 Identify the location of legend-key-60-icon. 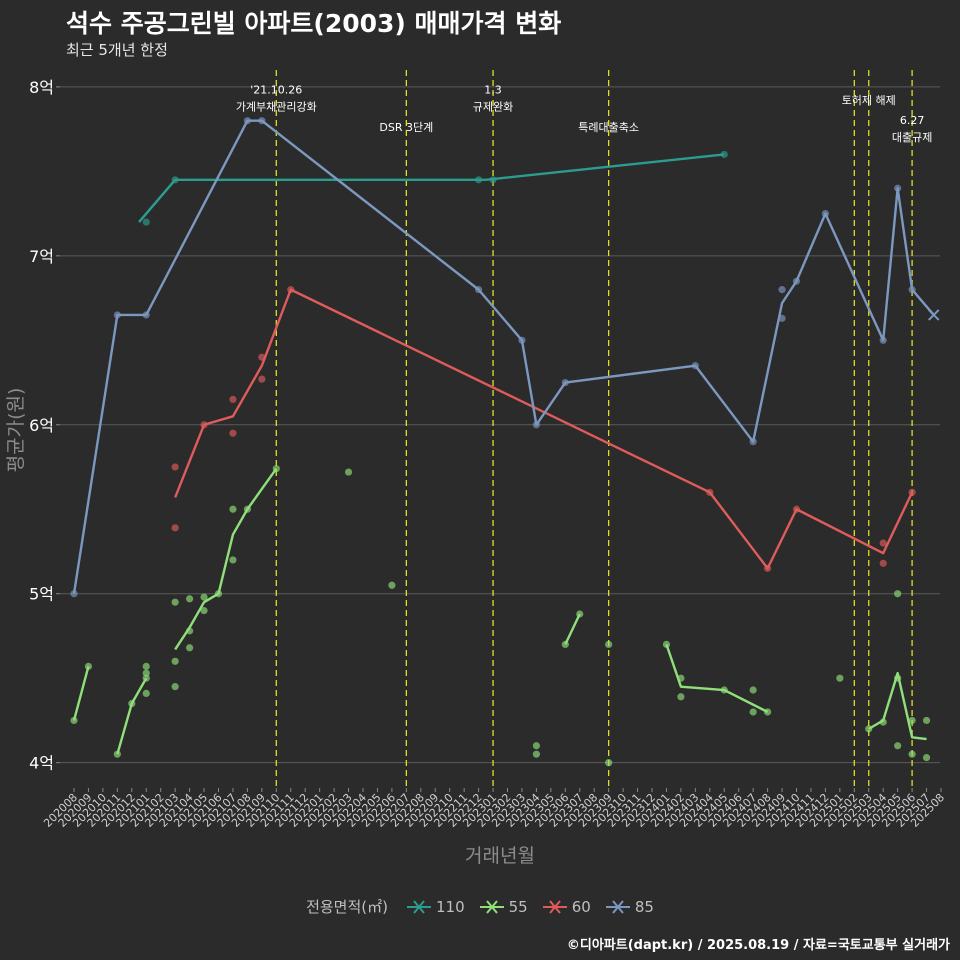
(554, 906).